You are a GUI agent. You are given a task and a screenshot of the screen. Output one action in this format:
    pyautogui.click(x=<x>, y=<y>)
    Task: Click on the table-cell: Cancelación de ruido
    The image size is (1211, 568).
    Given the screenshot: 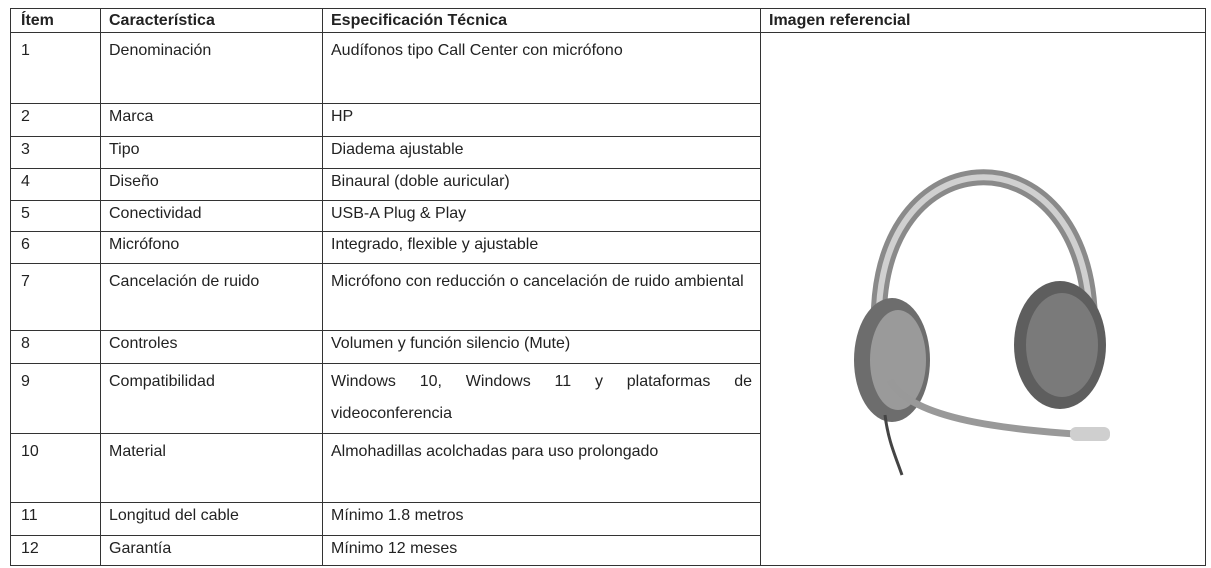 What is the action you would take?
    pyautogui.click(x=211, y=297)
    